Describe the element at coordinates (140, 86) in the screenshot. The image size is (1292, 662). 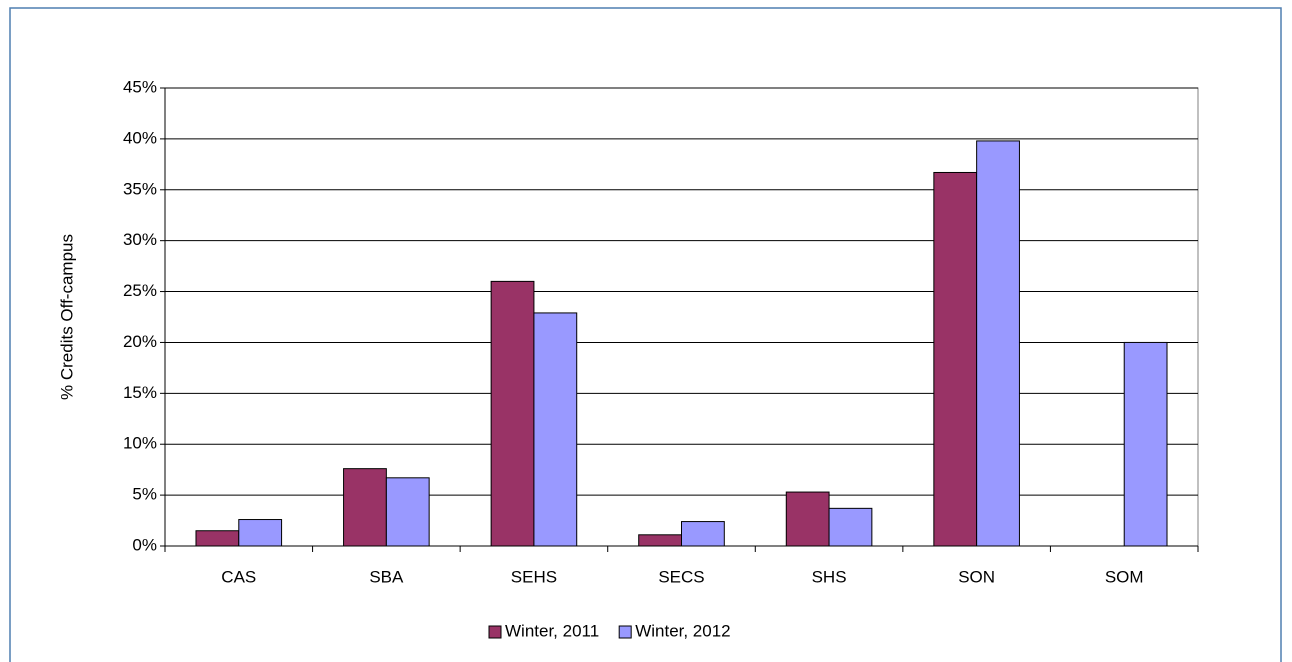
I see `y-tick-label: 45%` at that location.